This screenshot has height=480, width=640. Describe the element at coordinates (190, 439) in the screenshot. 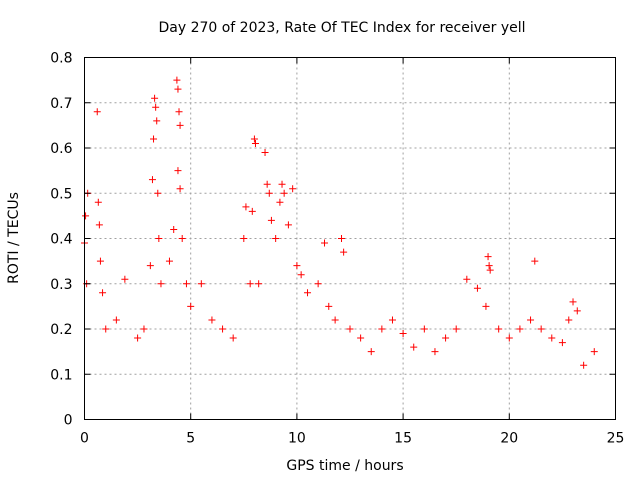

I see `x-tick-label: 5` at that location.